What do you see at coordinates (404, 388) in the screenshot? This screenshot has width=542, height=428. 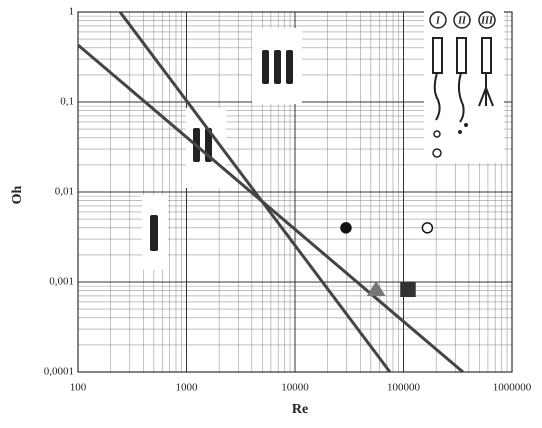 I see `x-tick-label: 100000` at bounding box center [404, 388].